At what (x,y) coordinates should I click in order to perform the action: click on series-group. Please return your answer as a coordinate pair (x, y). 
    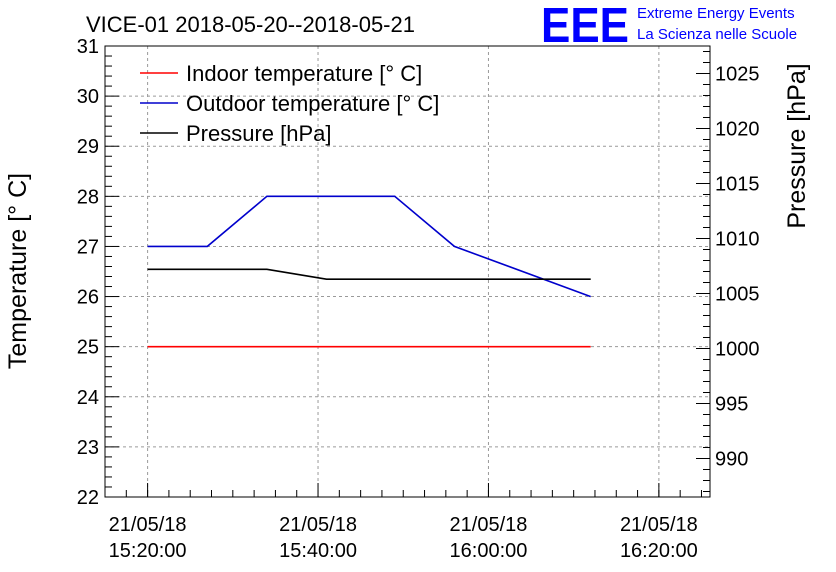
    Looking at the image, I should click on (369, 271).